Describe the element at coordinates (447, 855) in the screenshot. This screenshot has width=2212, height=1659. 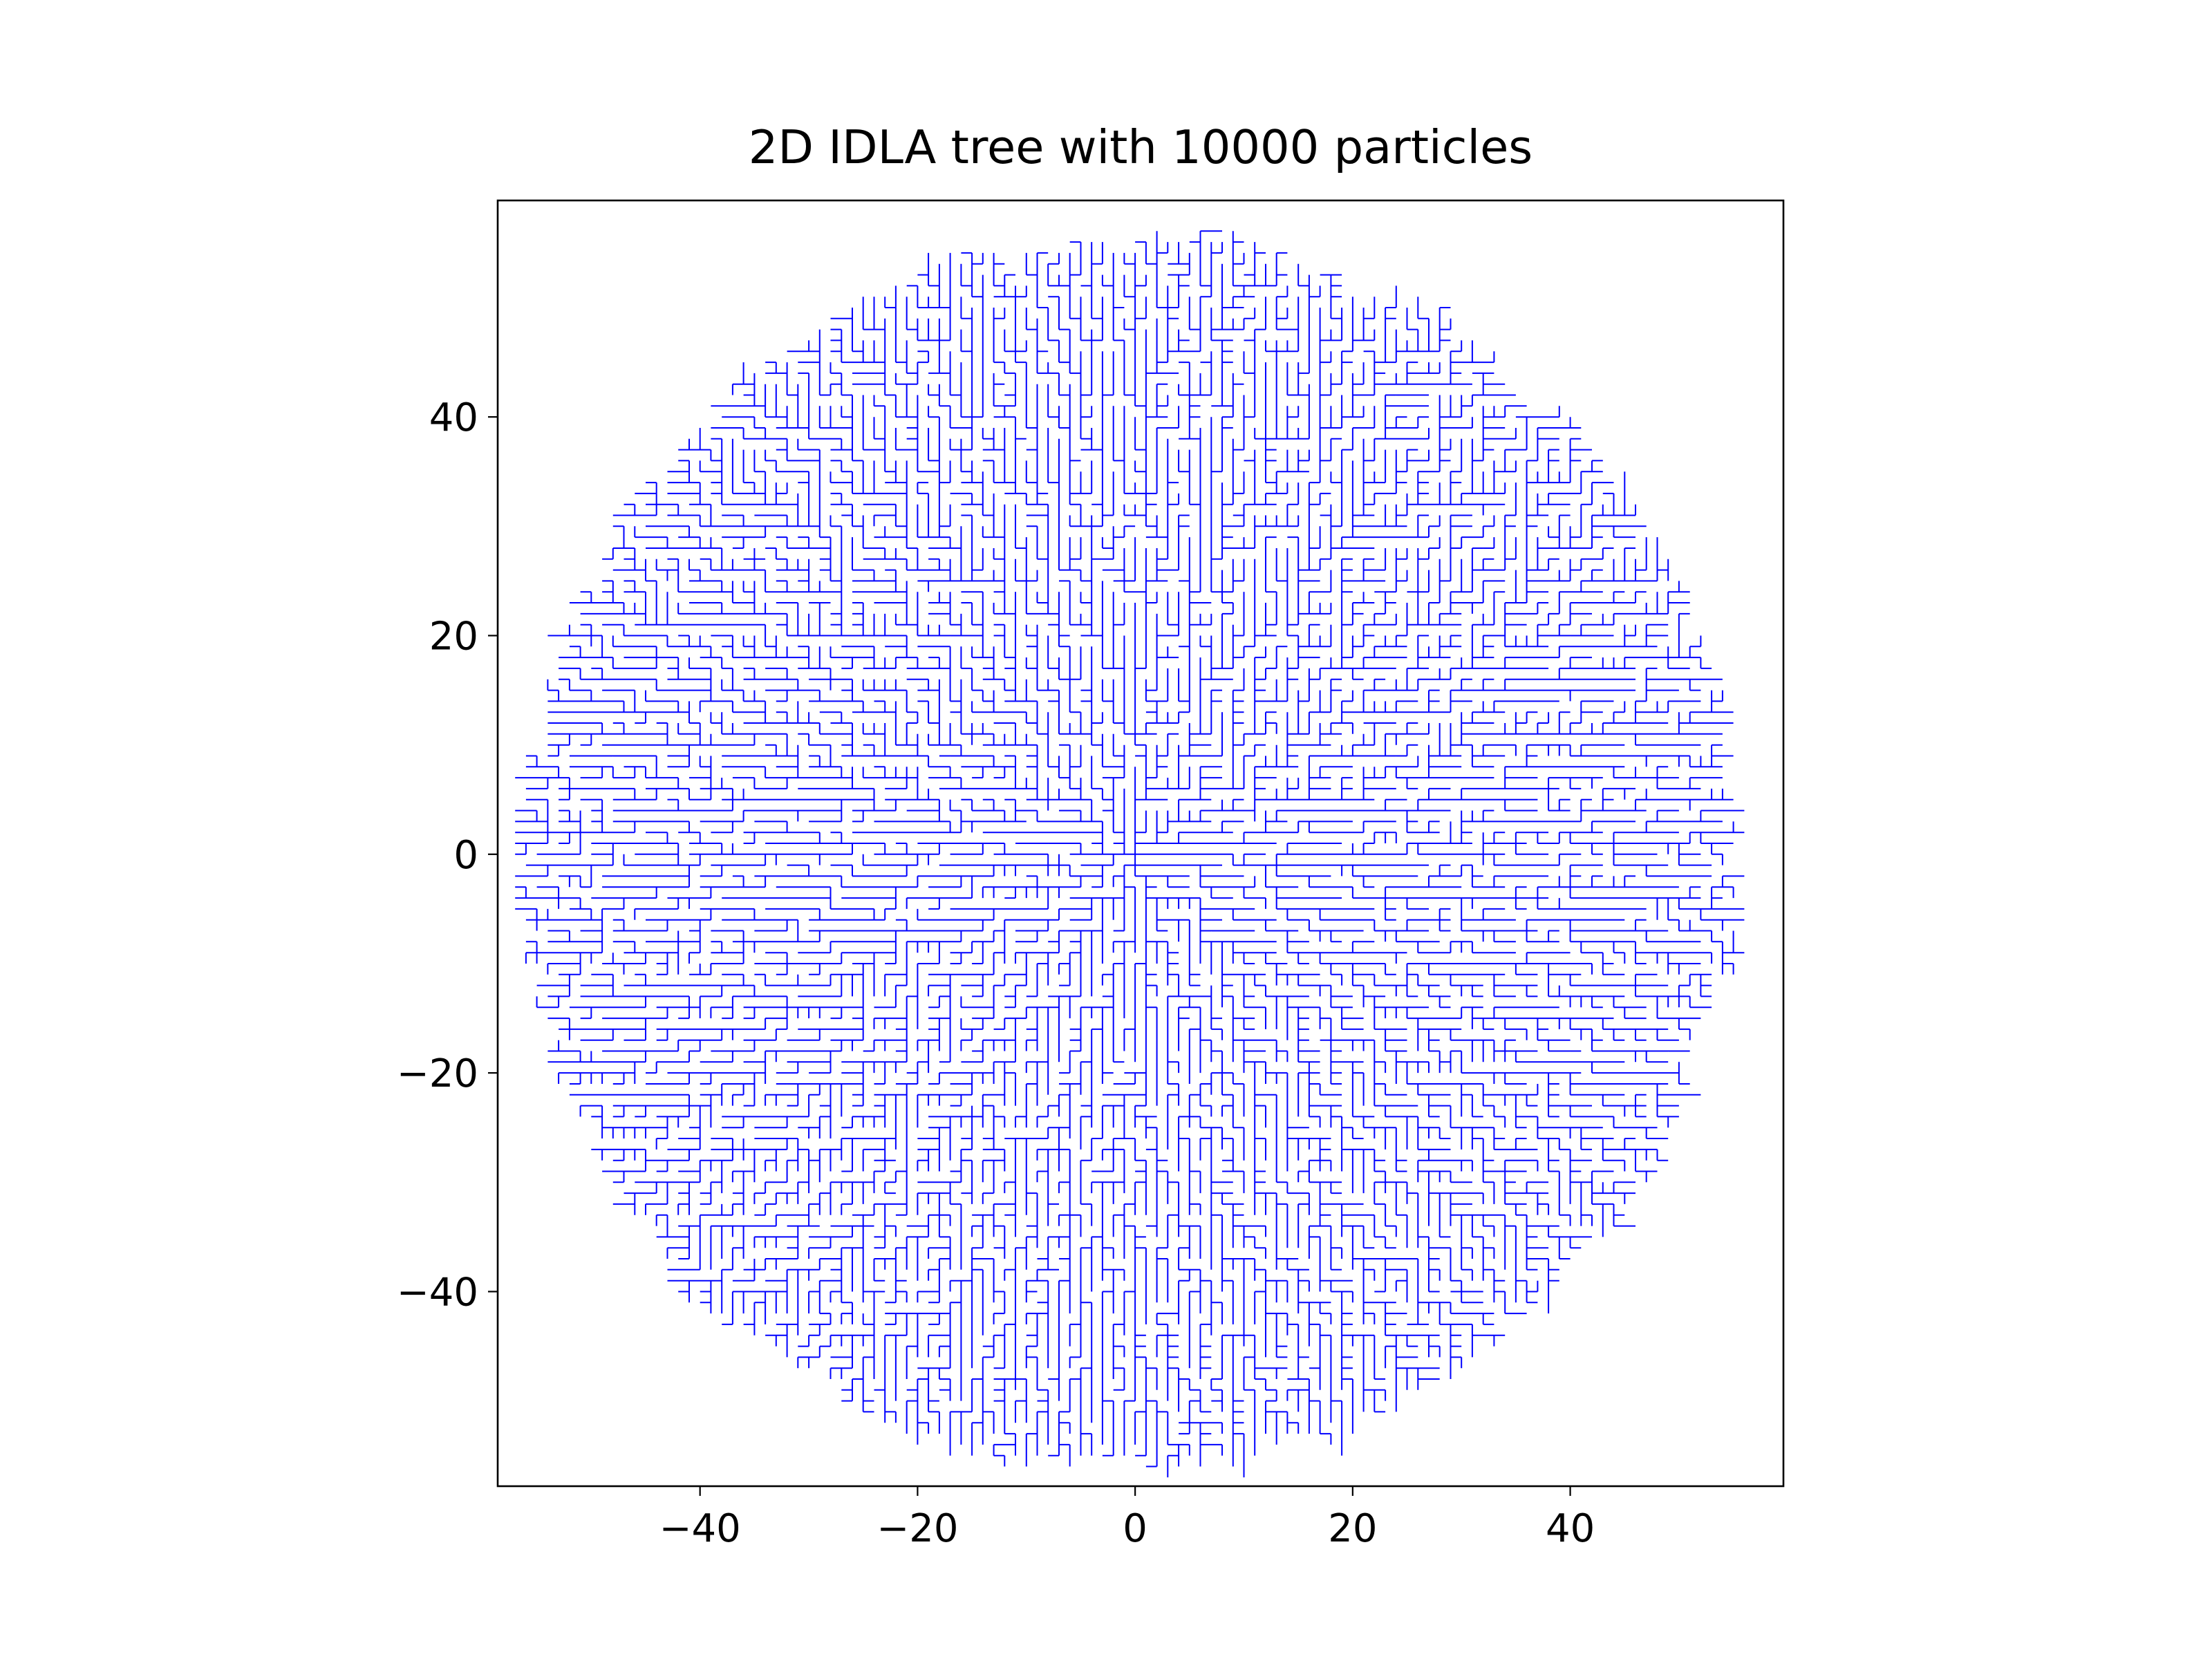
I see `y-axis: −40 −20 0 20 40` at that location.